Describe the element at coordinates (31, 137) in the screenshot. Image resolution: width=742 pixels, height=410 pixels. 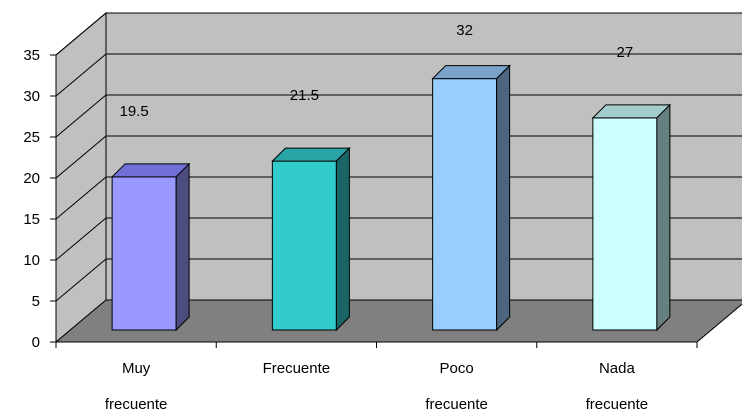
I see `y-tick-label: 25` at that location.